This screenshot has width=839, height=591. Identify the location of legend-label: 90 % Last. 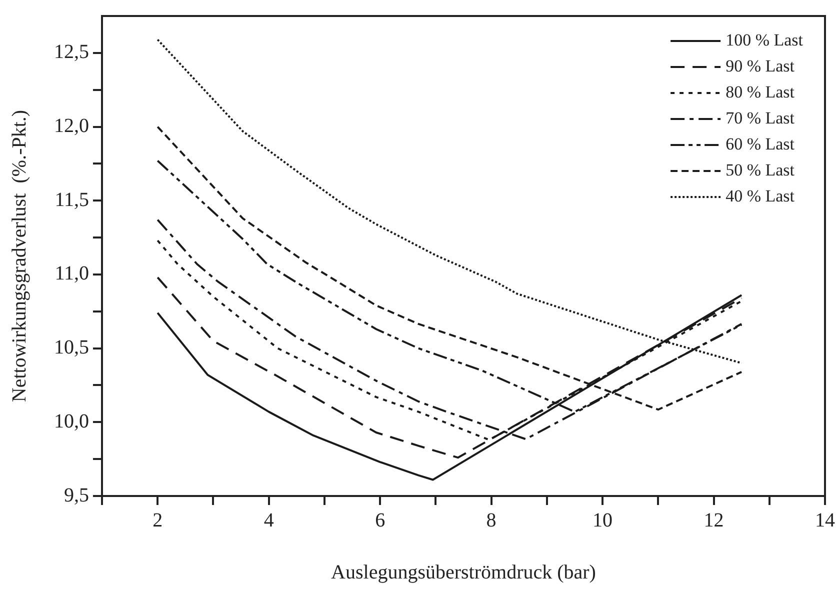
(760, 66).